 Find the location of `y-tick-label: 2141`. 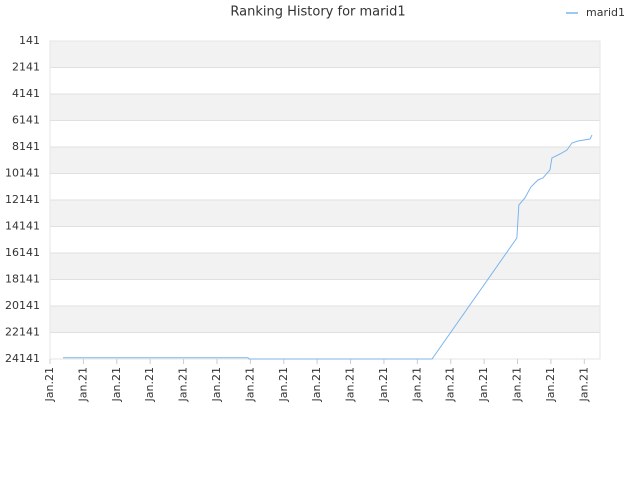

y-tick-label: 2141 is located at coordinates (26, 67).